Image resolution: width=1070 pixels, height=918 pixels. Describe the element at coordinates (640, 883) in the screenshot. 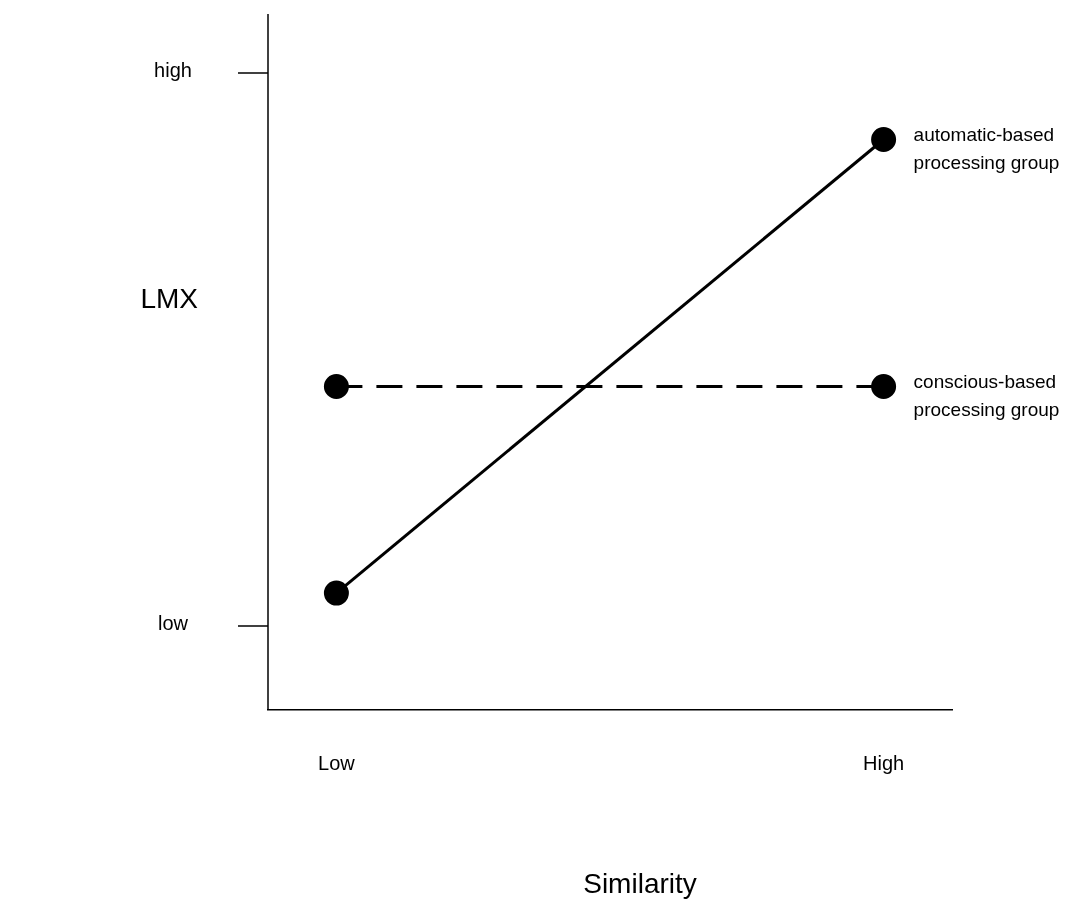

I see `x-axis-title: Similarity` at that location.